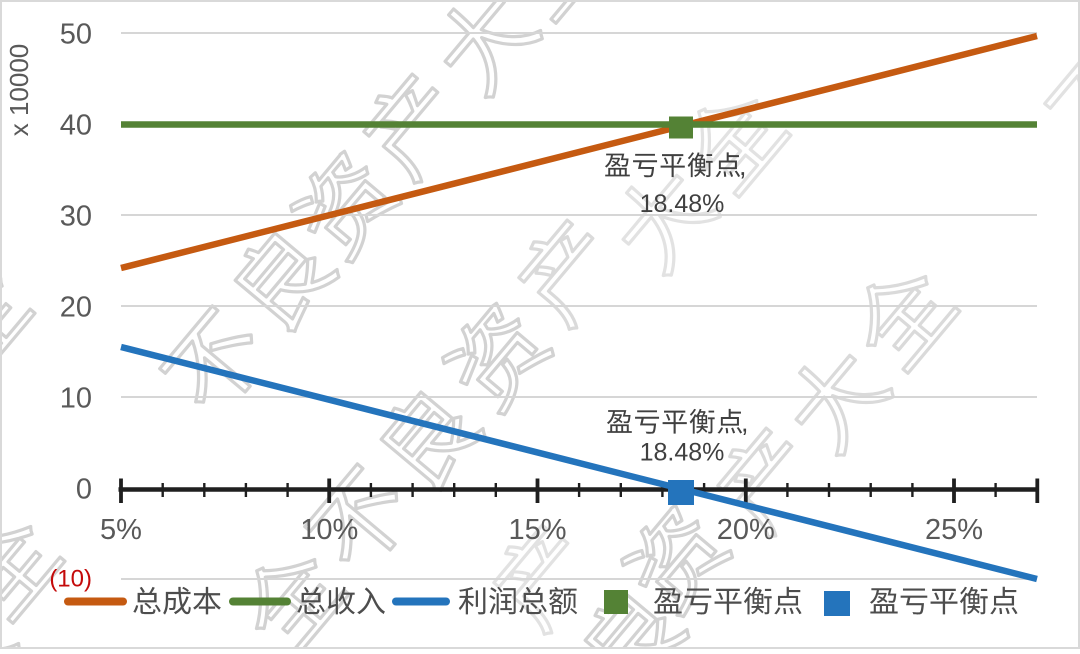 The image size is (1080, 654). Describe the element at coordinates (76, 217) in the screenshot. I see `svg-text: 30` at that location.